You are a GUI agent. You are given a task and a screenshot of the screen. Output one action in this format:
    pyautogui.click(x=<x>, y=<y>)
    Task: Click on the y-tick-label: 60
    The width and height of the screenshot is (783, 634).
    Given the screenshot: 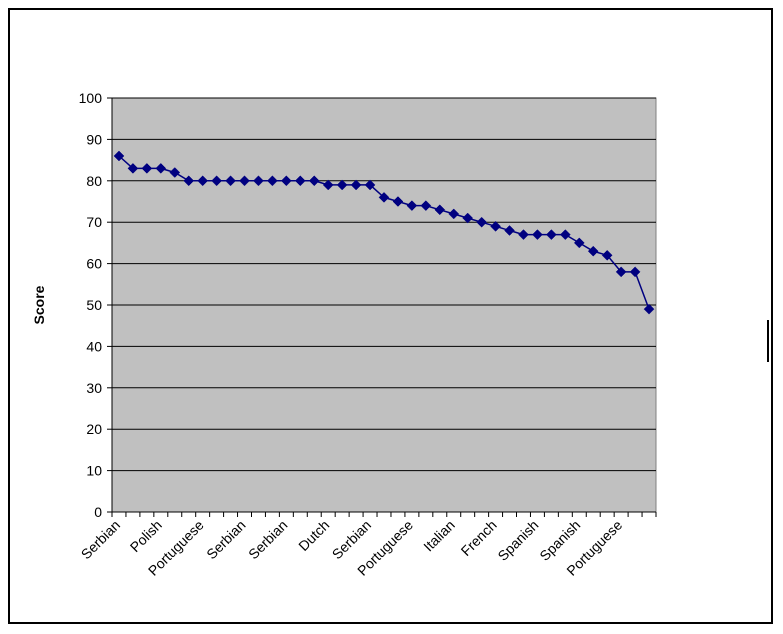 What is the action you would take?
    pyautogui.click(x=94, y=264)
    